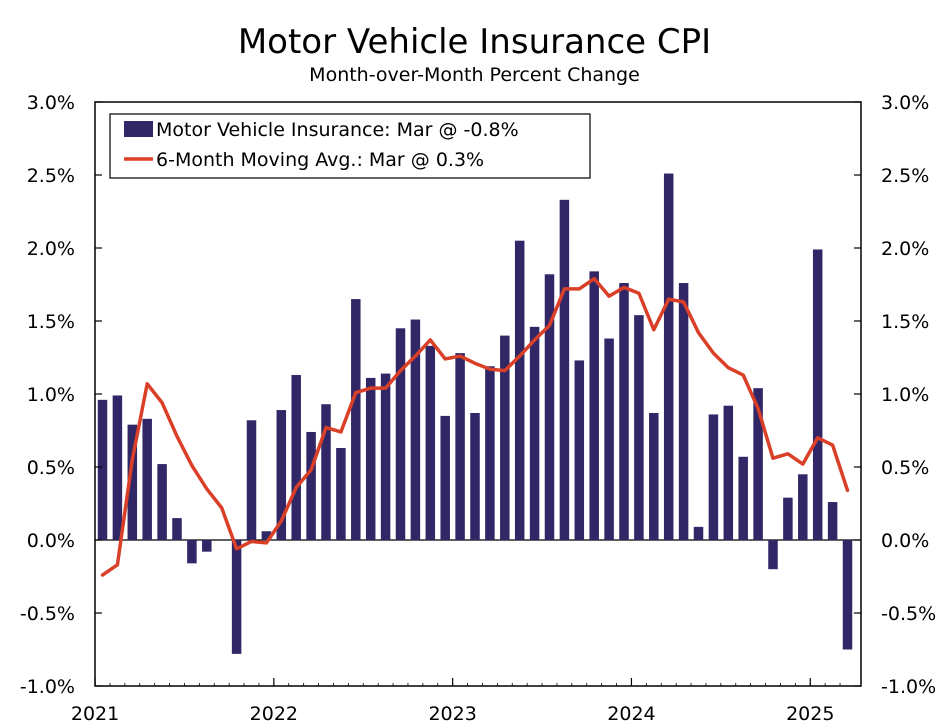 The height and width of the screenshot is (727, 949). I want to click on y-tick-label-right: 0.5%, so click(905, 468).